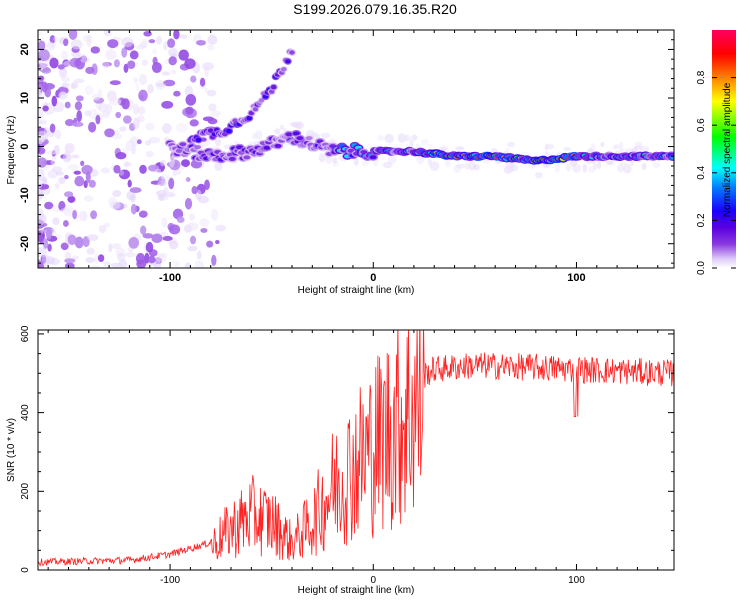  I want to click on spectrogram-ytick-label: -20, so click(25, 244).